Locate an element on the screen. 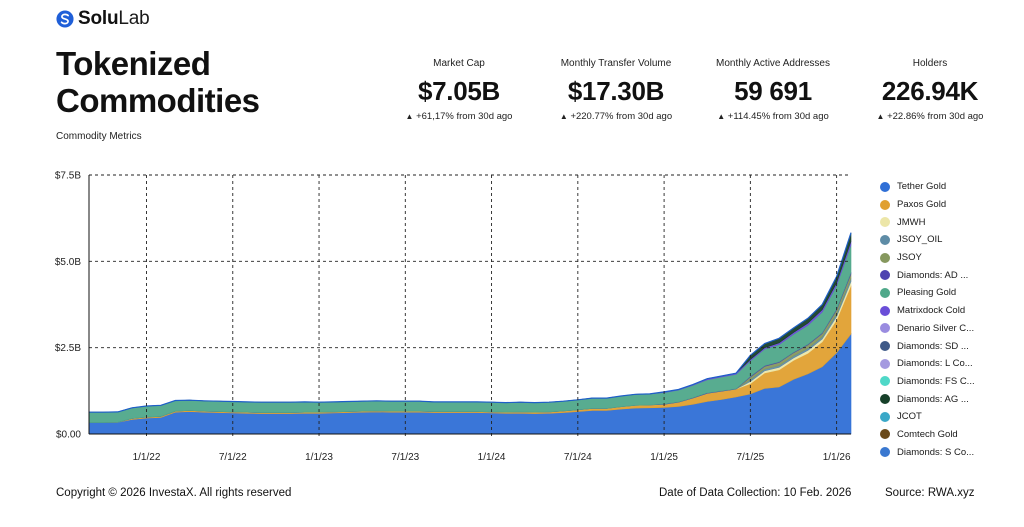 The height and width of the screenshot is (527, 1024). x-tick-label: 1/1/26 is located at coordinates (837, 457).